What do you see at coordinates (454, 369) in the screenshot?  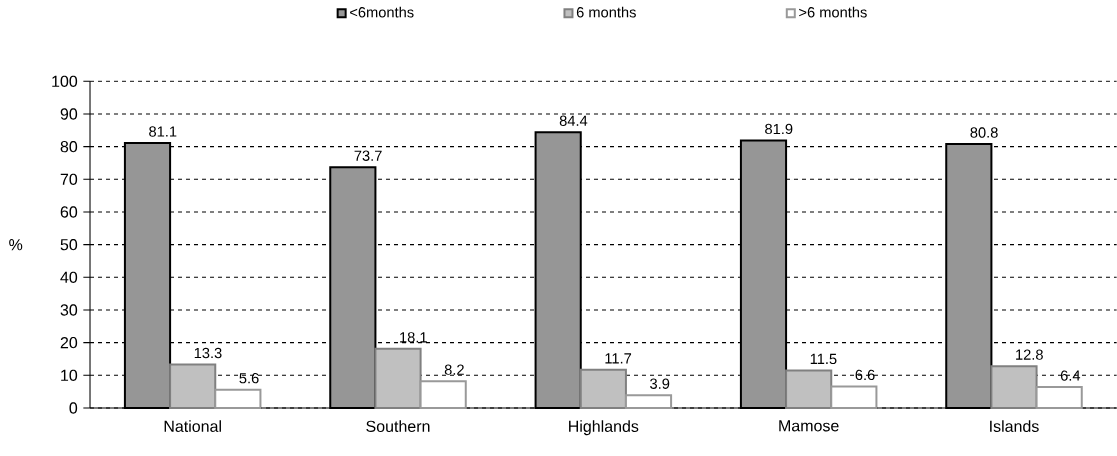 I see `data-label: 8.2` at bounding box center [454, 369].